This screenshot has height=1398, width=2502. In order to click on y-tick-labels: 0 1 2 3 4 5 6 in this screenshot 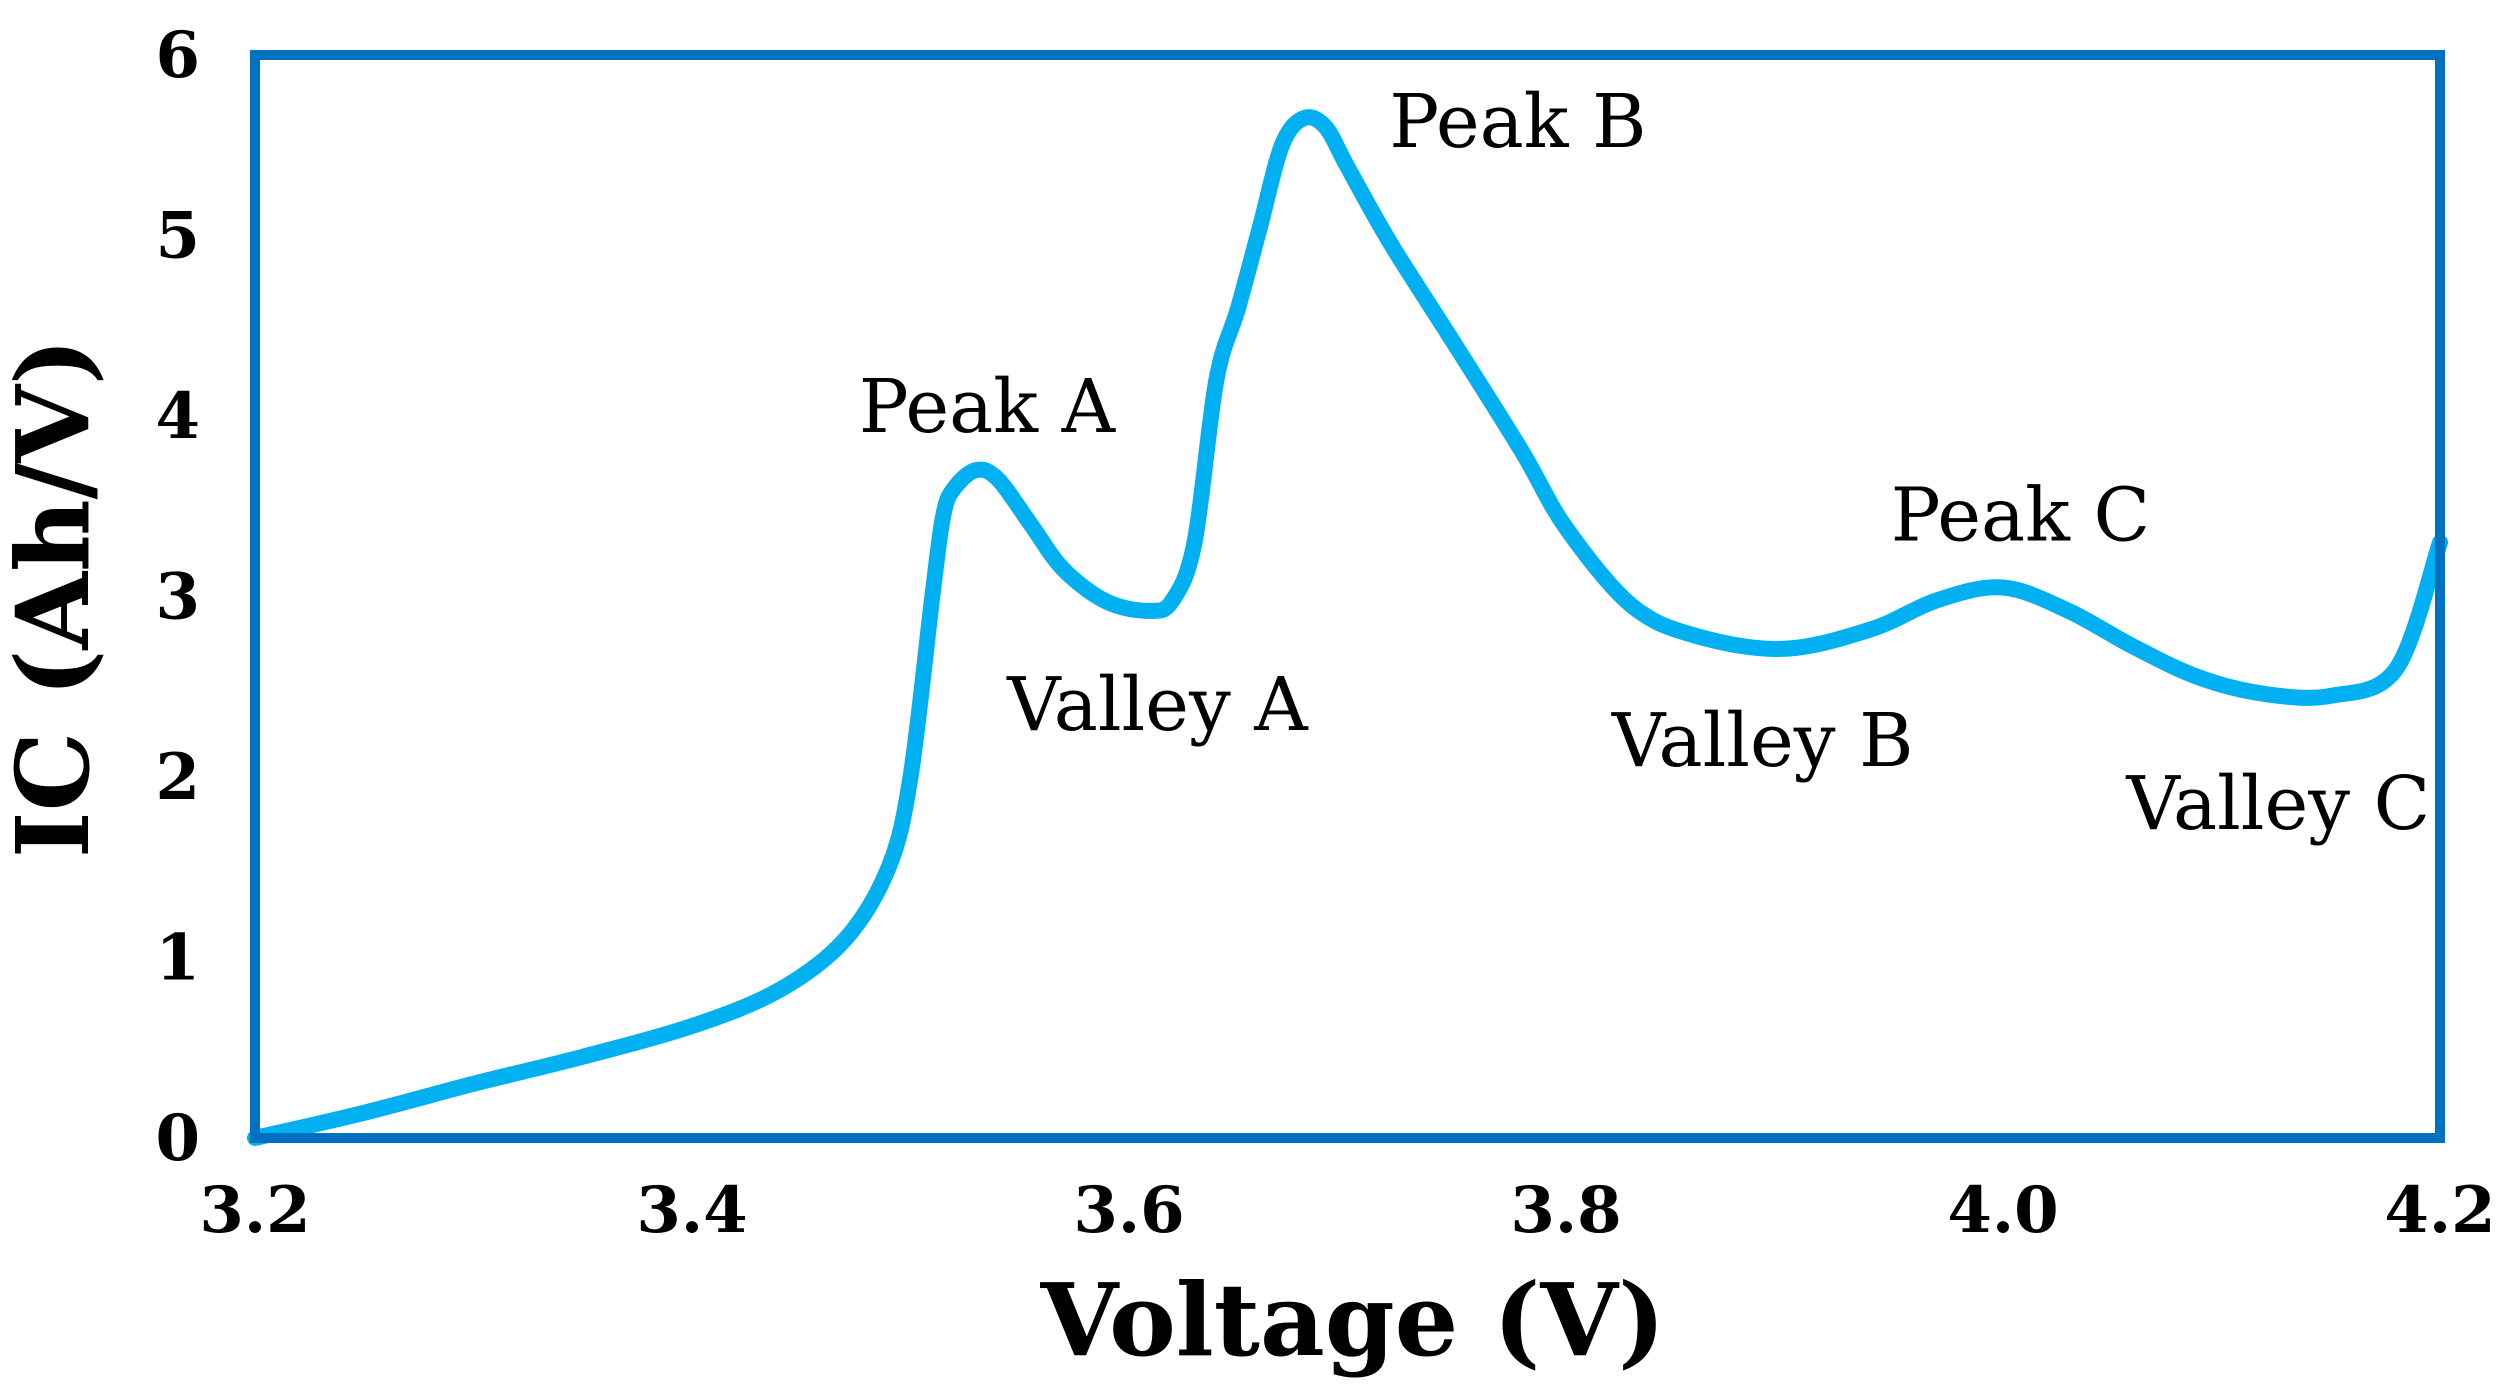, I will do `click(177, 597)`.